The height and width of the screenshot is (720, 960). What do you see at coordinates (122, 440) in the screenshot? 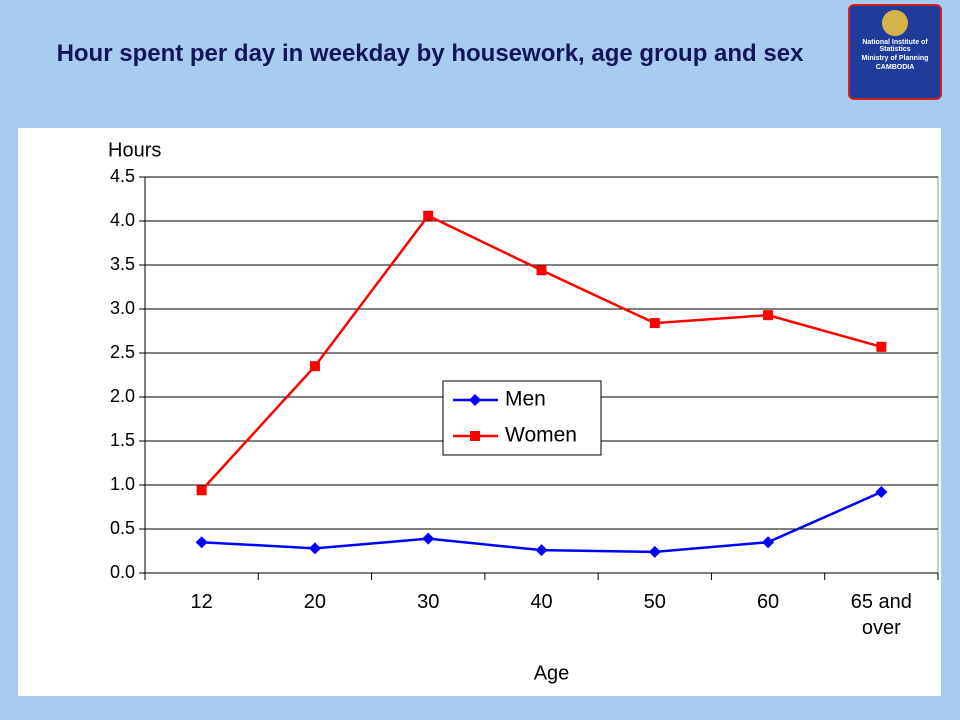
I see `y-tick-label: 1.5` at bounding box center [122, 440].